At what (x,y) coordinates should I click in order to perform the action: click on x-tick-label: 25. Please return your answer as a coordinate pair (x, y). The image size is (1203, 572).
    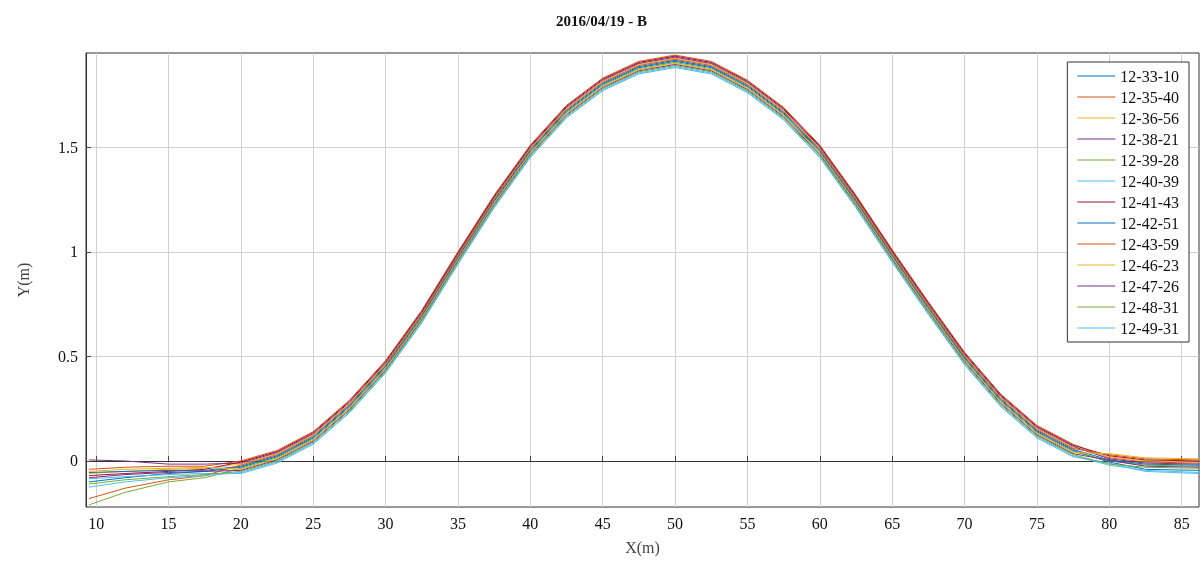
    Looking at the image, I should click on (313, 523).